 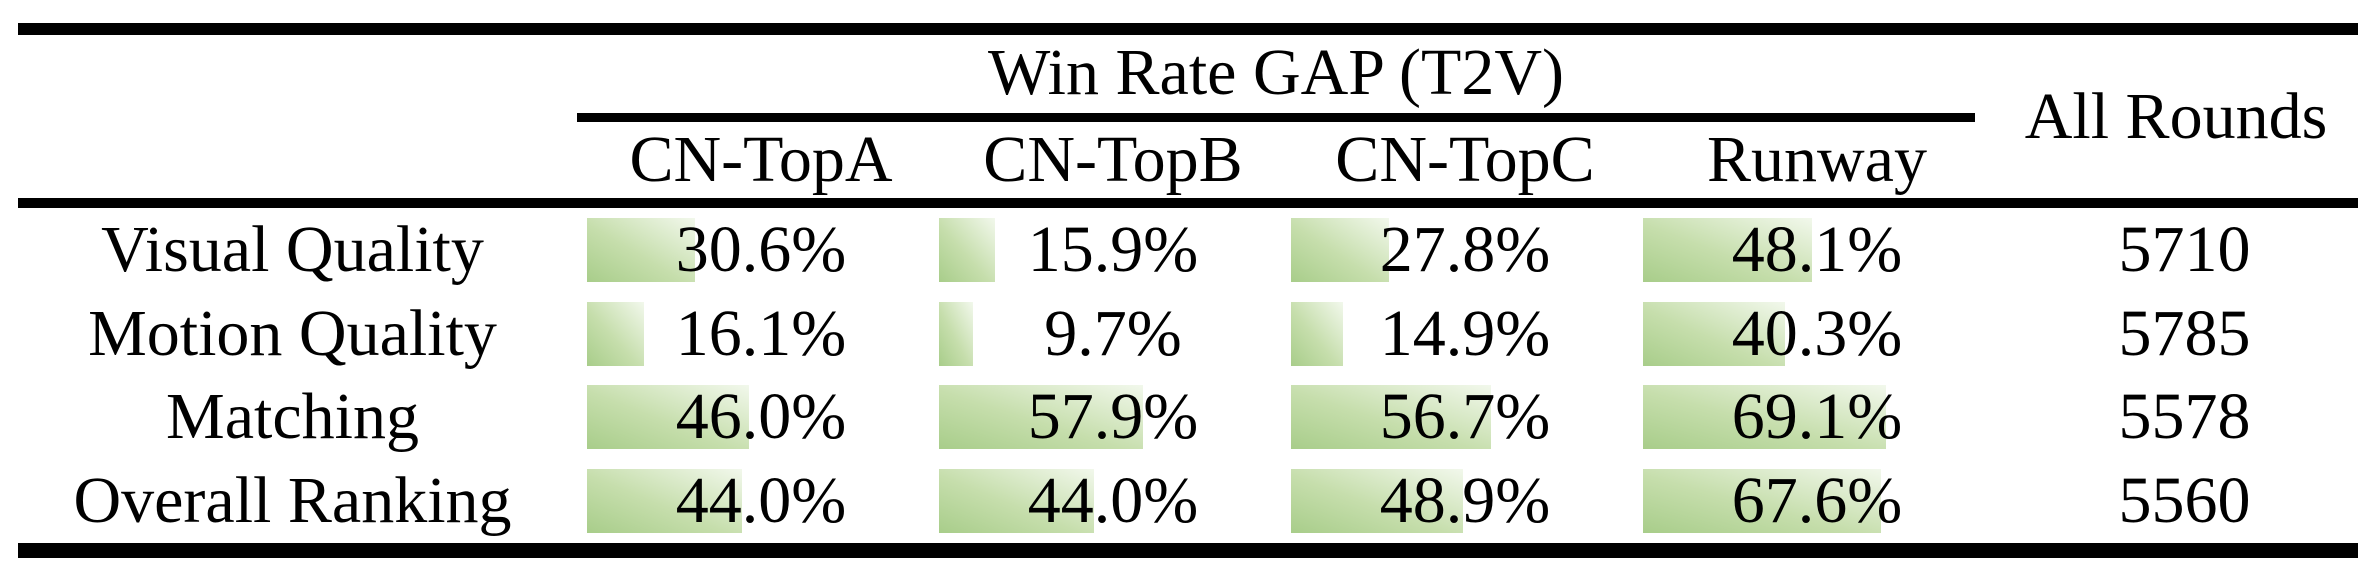 I want to click on win-rate-cell: 57.9%, so click(x=1113, y=418).